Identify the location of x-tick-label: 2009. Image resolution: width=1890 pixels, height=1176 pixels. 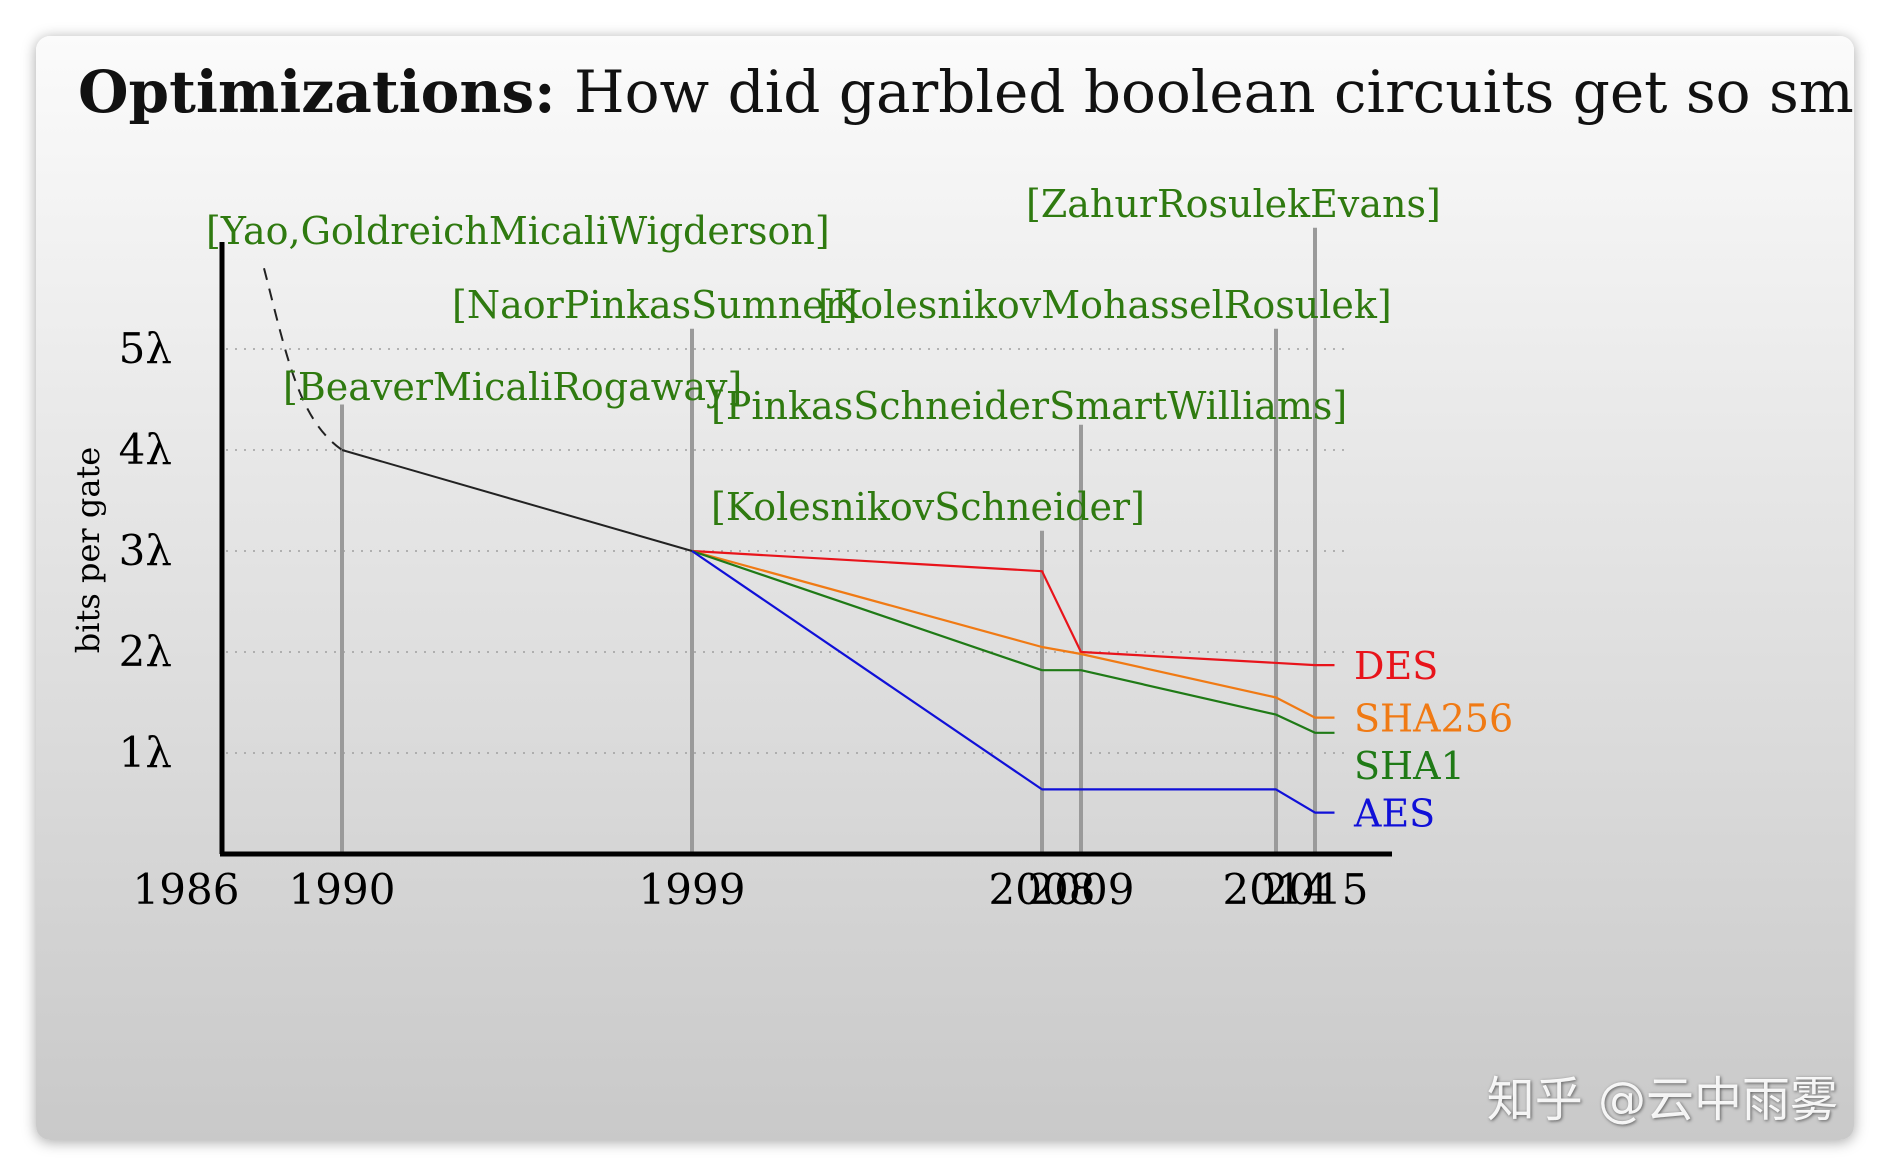
(1081, 889).